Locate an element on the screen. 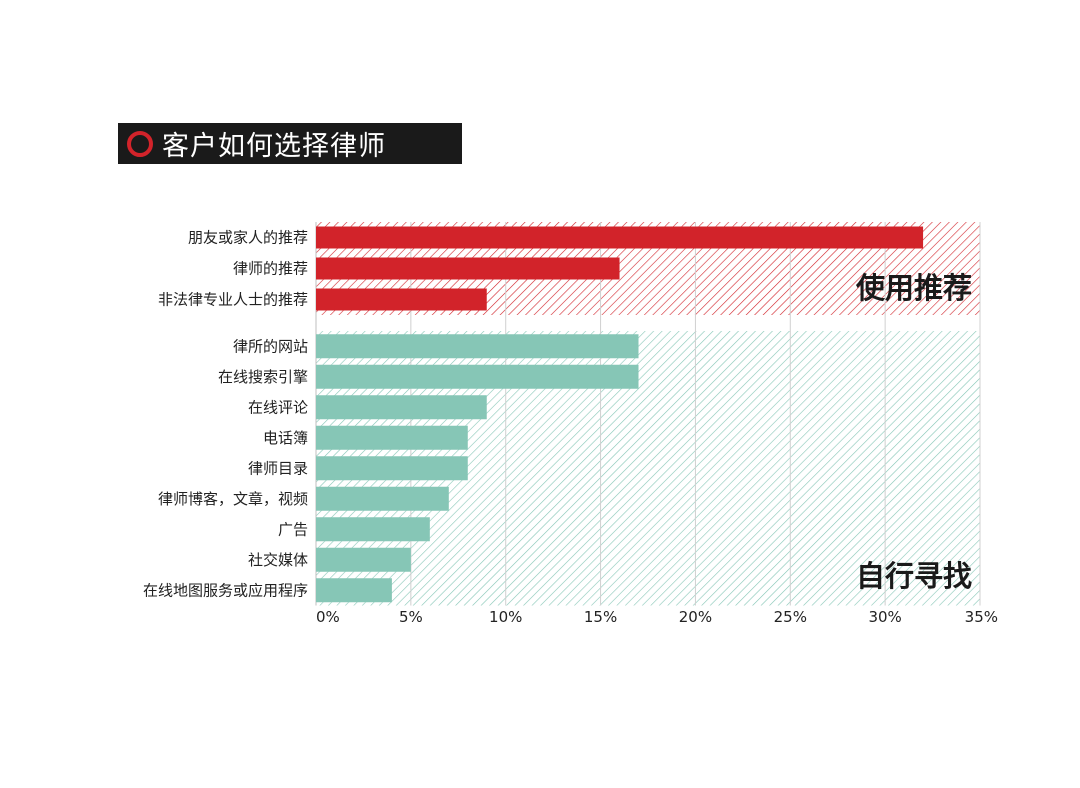  x-tick-label: 30% is located at coordinates (884, 617).